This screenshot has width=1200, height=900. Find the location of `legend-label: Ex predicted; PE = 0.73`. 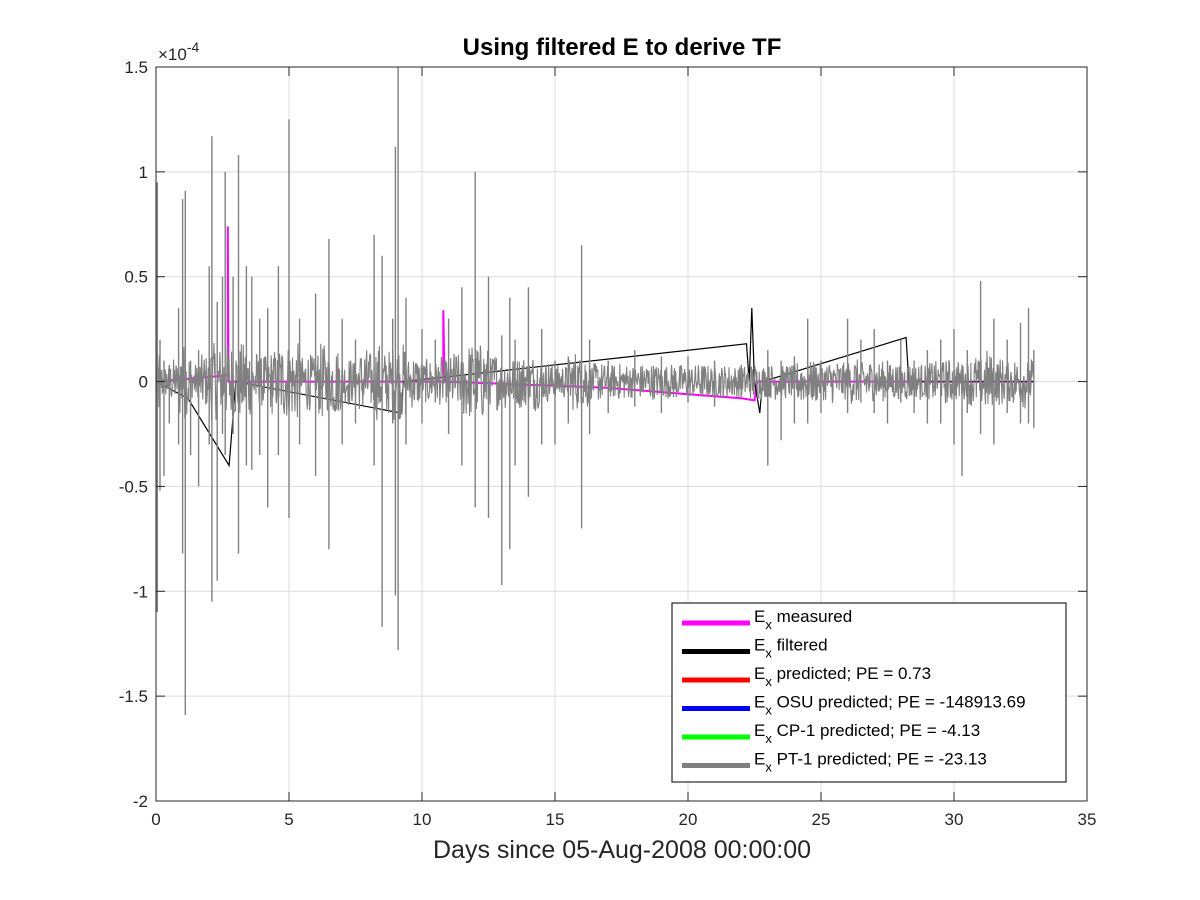

legend-label: Ex predicted; PE = 0.73 is located at coordinates (842, 676).